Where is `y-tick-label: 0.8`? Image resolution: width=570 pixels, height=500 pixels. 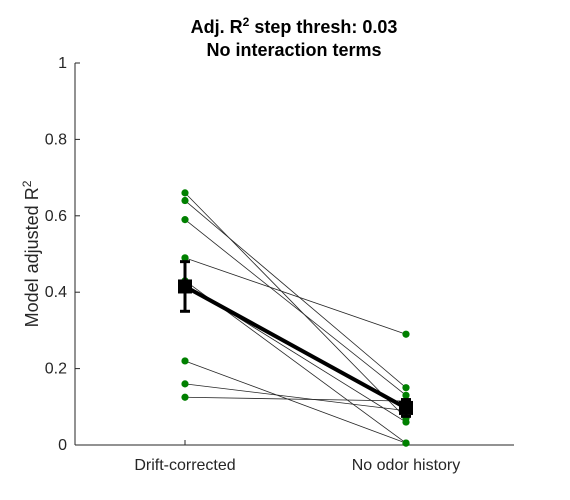
y-tick-label: 0.8 is located at coordinates (56, 139).